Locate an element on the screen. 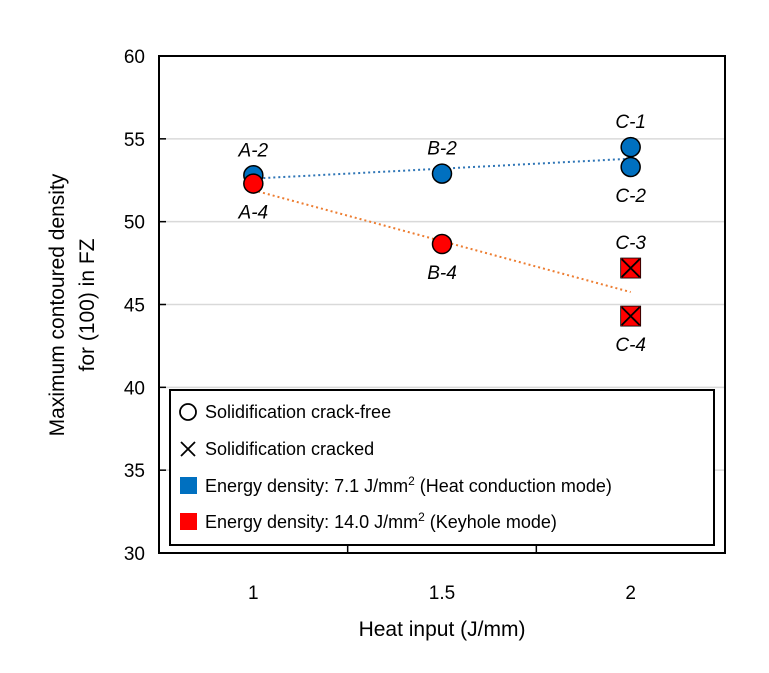 The width and height of the screenshot is (769, 673). legend-x-icon is located at coordinates (188, 449).